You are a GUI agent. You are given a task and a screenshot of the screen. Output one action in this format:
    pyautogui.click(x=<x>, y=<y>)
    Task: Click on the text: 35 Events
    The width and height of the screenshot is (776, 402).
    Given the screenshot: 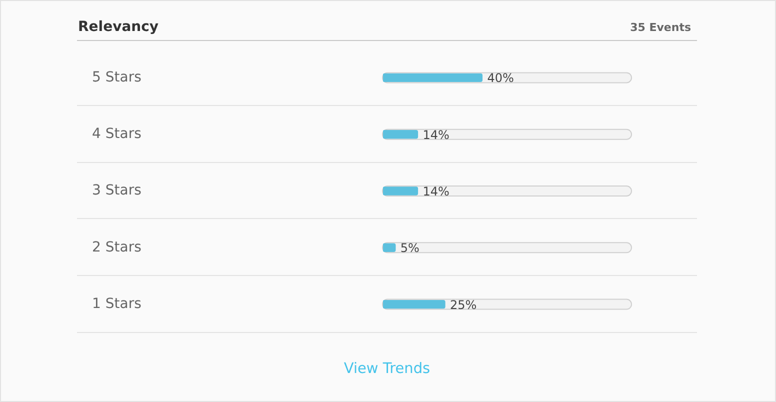 What is the action you would take?
    pyautogui.click(x=660, y=27)
    